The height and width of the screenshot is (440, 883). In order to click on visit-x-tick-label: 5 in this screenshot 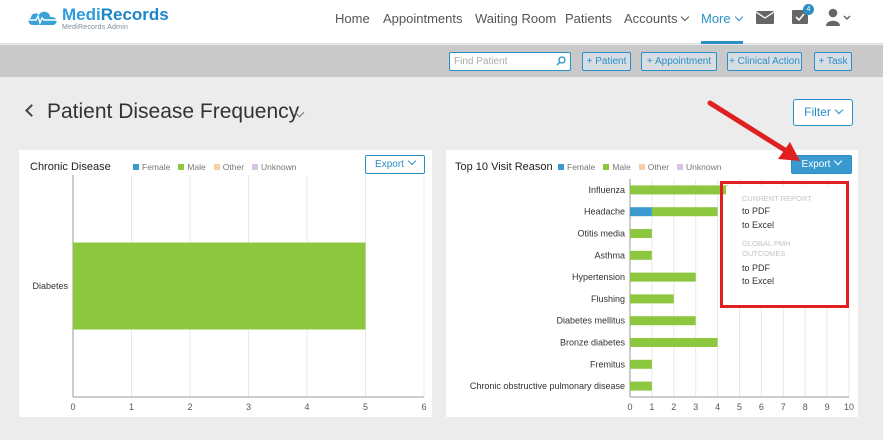, I will do `click(739, 407)`.